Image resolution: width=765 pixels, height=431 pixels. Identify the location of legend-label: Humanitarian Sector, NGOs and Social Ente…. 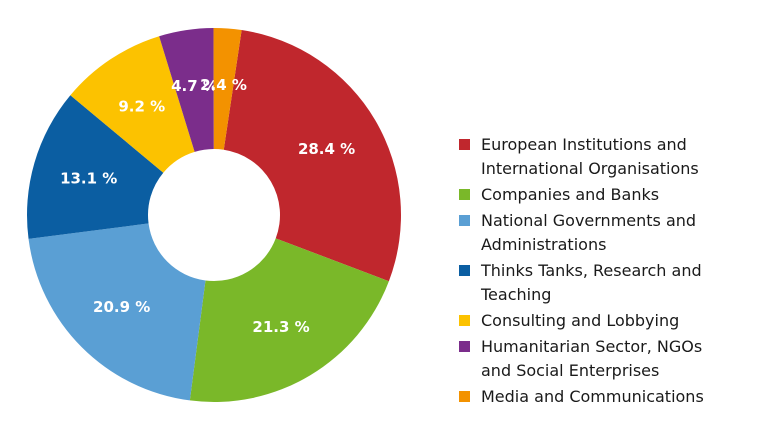
(591, 359).